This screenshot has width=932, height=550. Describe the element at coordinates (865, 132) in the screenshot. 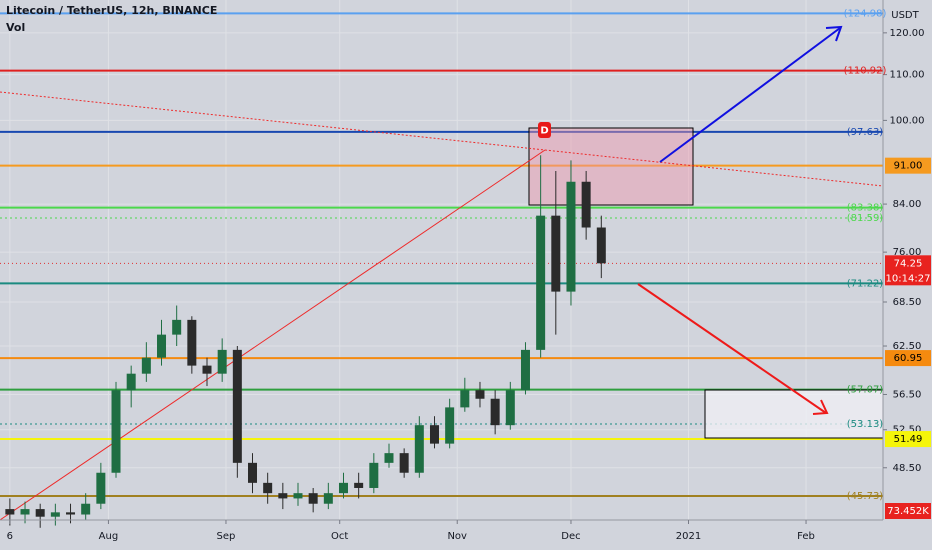

I see `level-label: (97.63)` at that location.